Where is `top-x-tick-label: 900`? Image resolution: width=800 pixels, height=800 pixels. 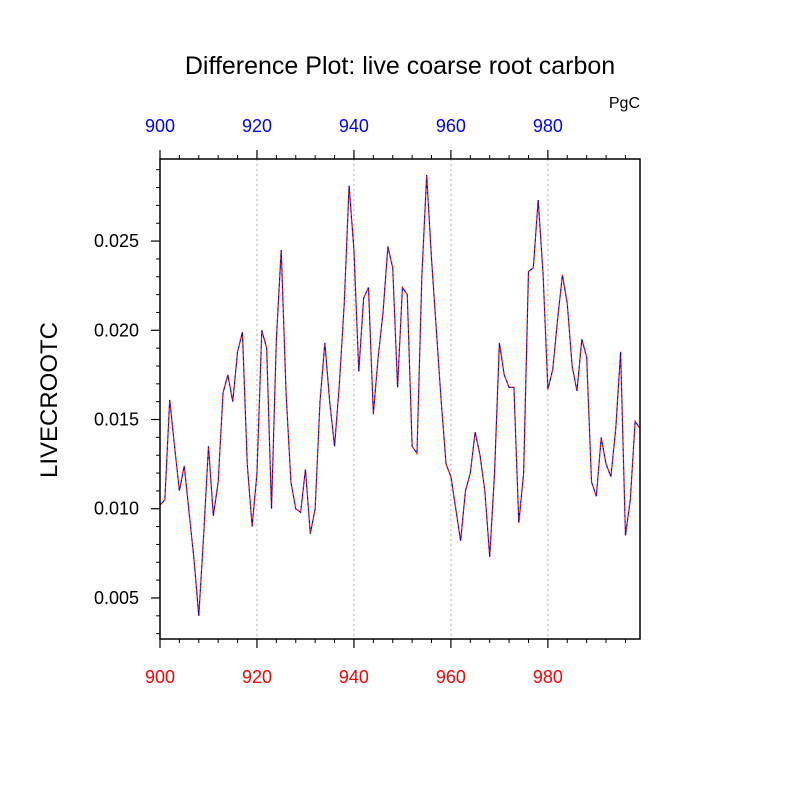 top-x-tick-label: 900 is located at coordinates (160, 126).